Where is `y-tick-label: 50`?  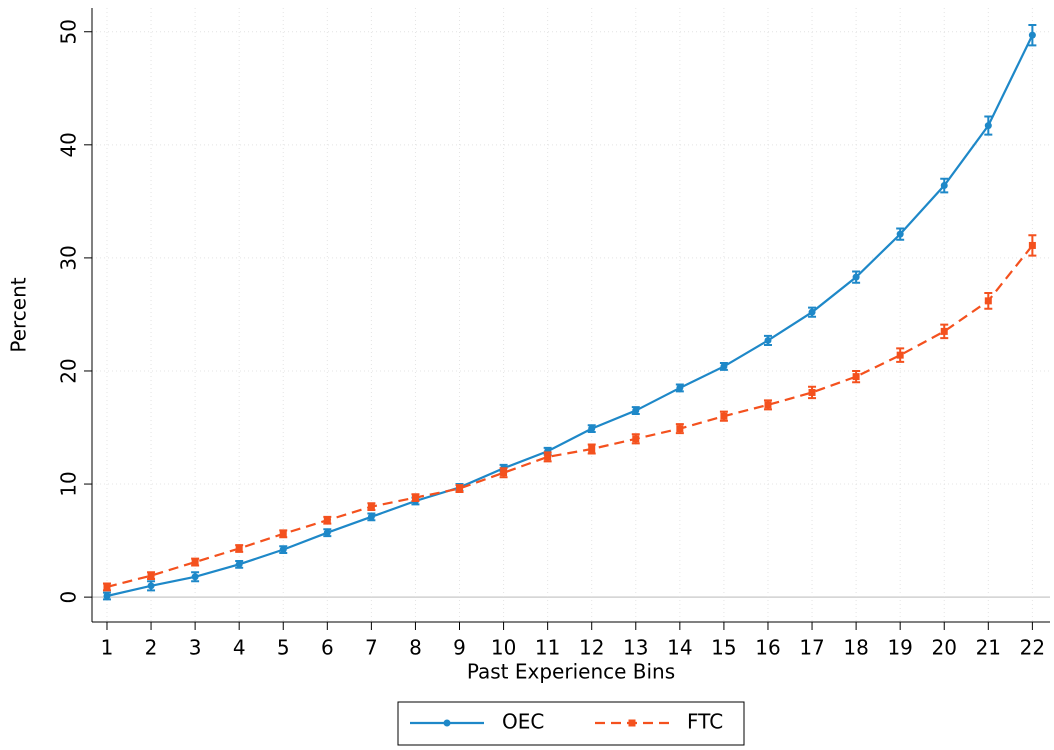
y-tick-label: 50 is located at coordinates (69, 31).